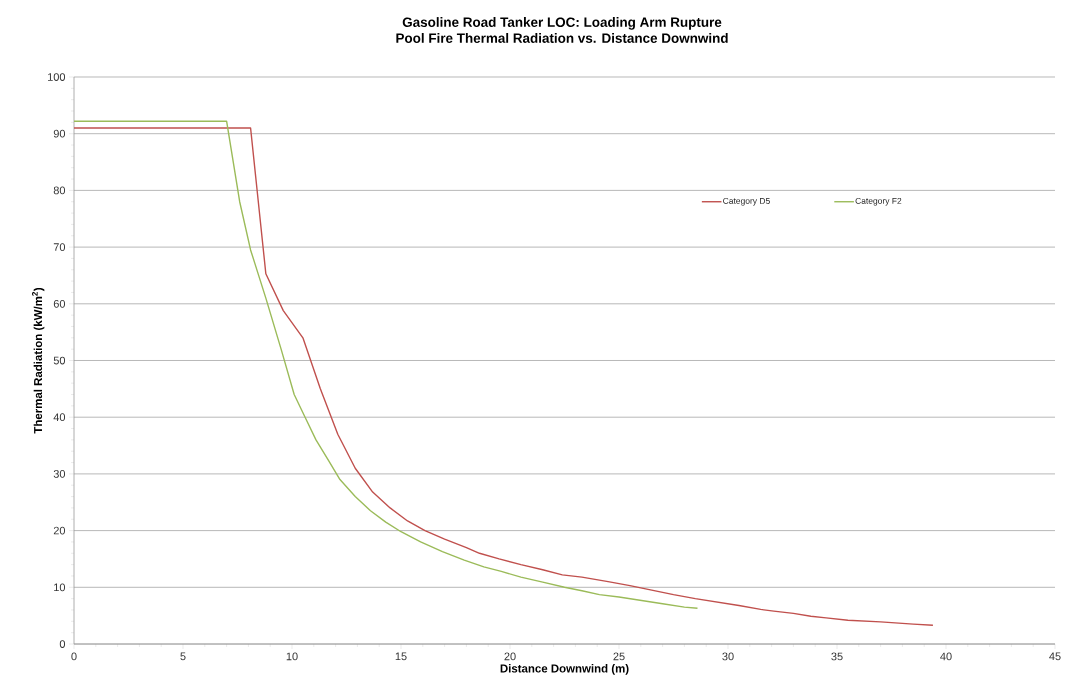  Describe the element at coordinates (59, 474) in the screenshot. I see `y-tick-label: 30` at that location.